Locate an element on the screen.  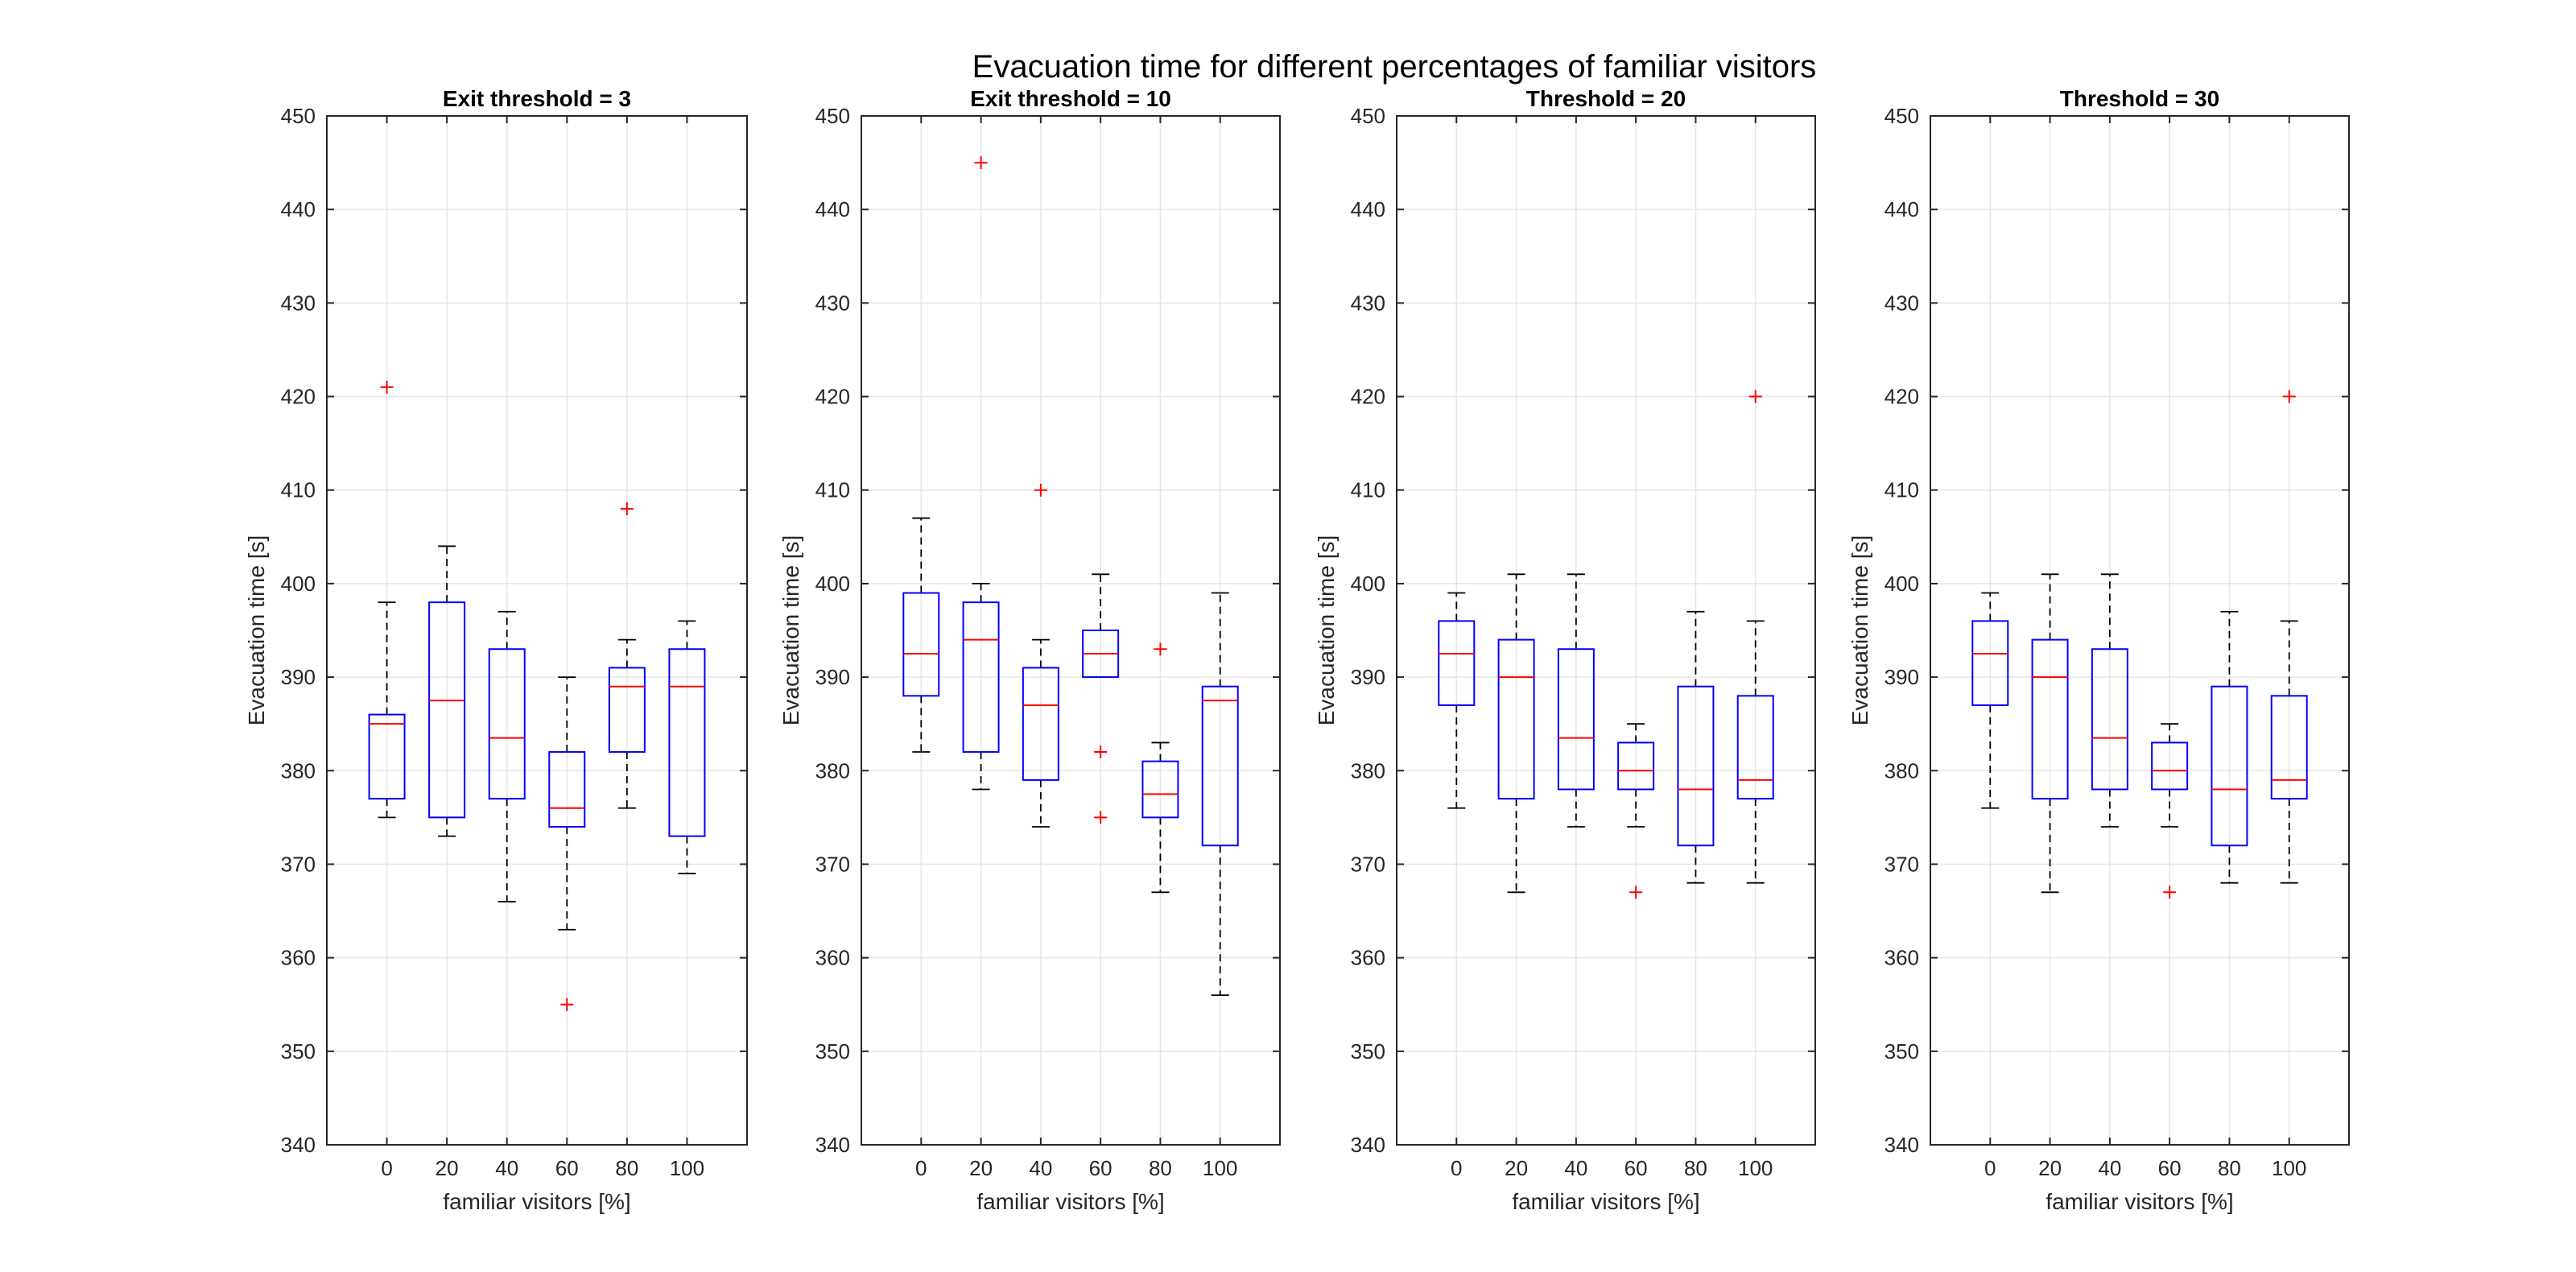
subplot-title: Threshold = 20 is located at coordinates (1606, 98).